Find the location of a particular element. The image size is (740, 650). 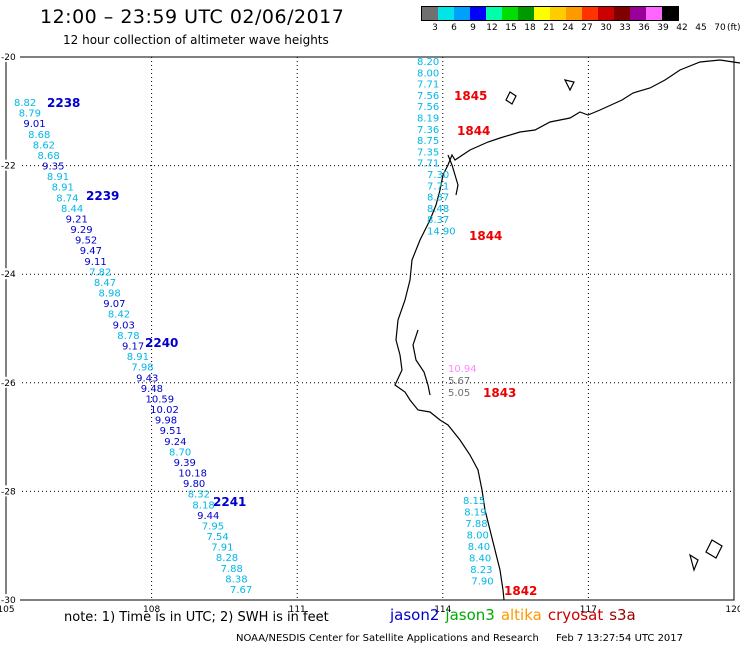

wave-height-reading: 10.02 is located at coordinates (164, 410).